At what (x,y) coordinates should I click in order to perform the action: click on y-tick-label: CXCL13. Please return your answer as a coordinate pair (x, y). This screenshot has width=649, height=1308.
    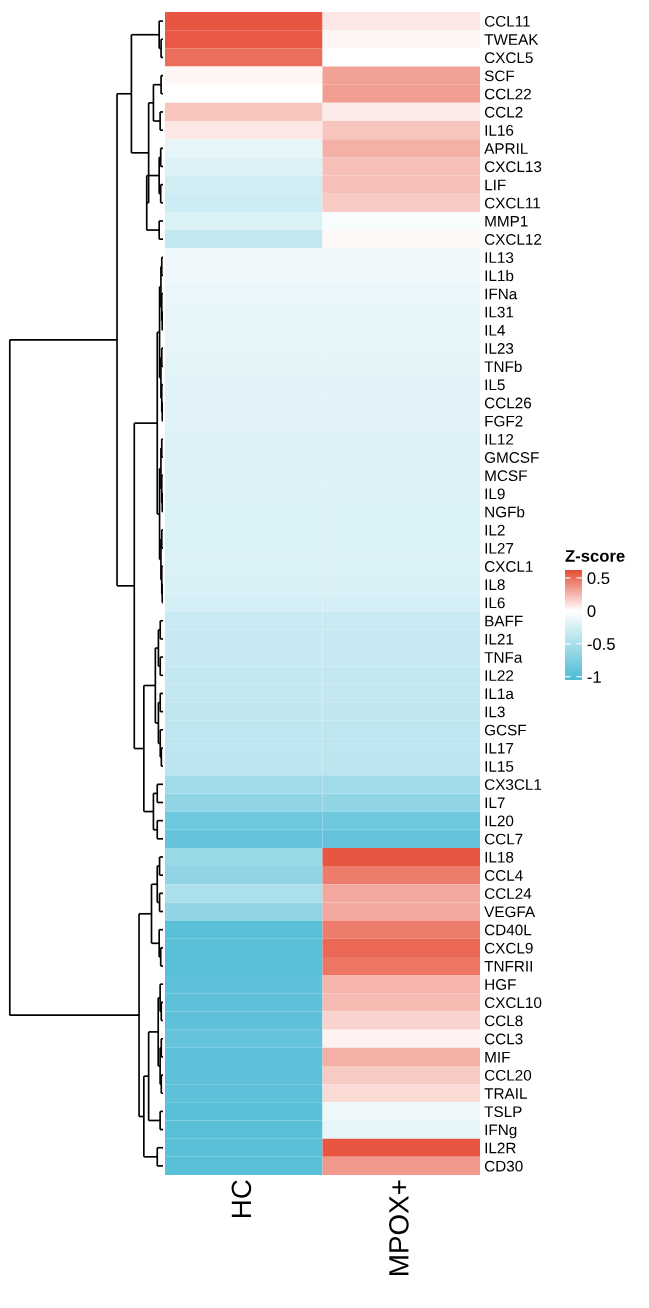
    Looking at the image, I should click on (513, 167).